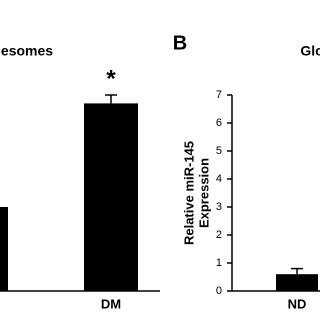 The width and height of the screenshot is (320, 320). What do you see at coordinates (180, 43) in the screenshot?
I see `panel-label: B` at bounding box center [180, 43].